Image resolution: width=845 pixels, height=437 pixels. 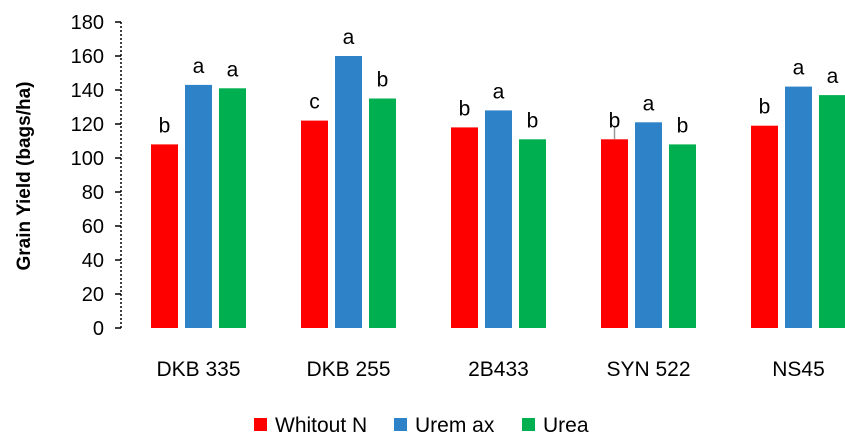 I want to click on y-tick-label: 80, so click(x=93, y=193).